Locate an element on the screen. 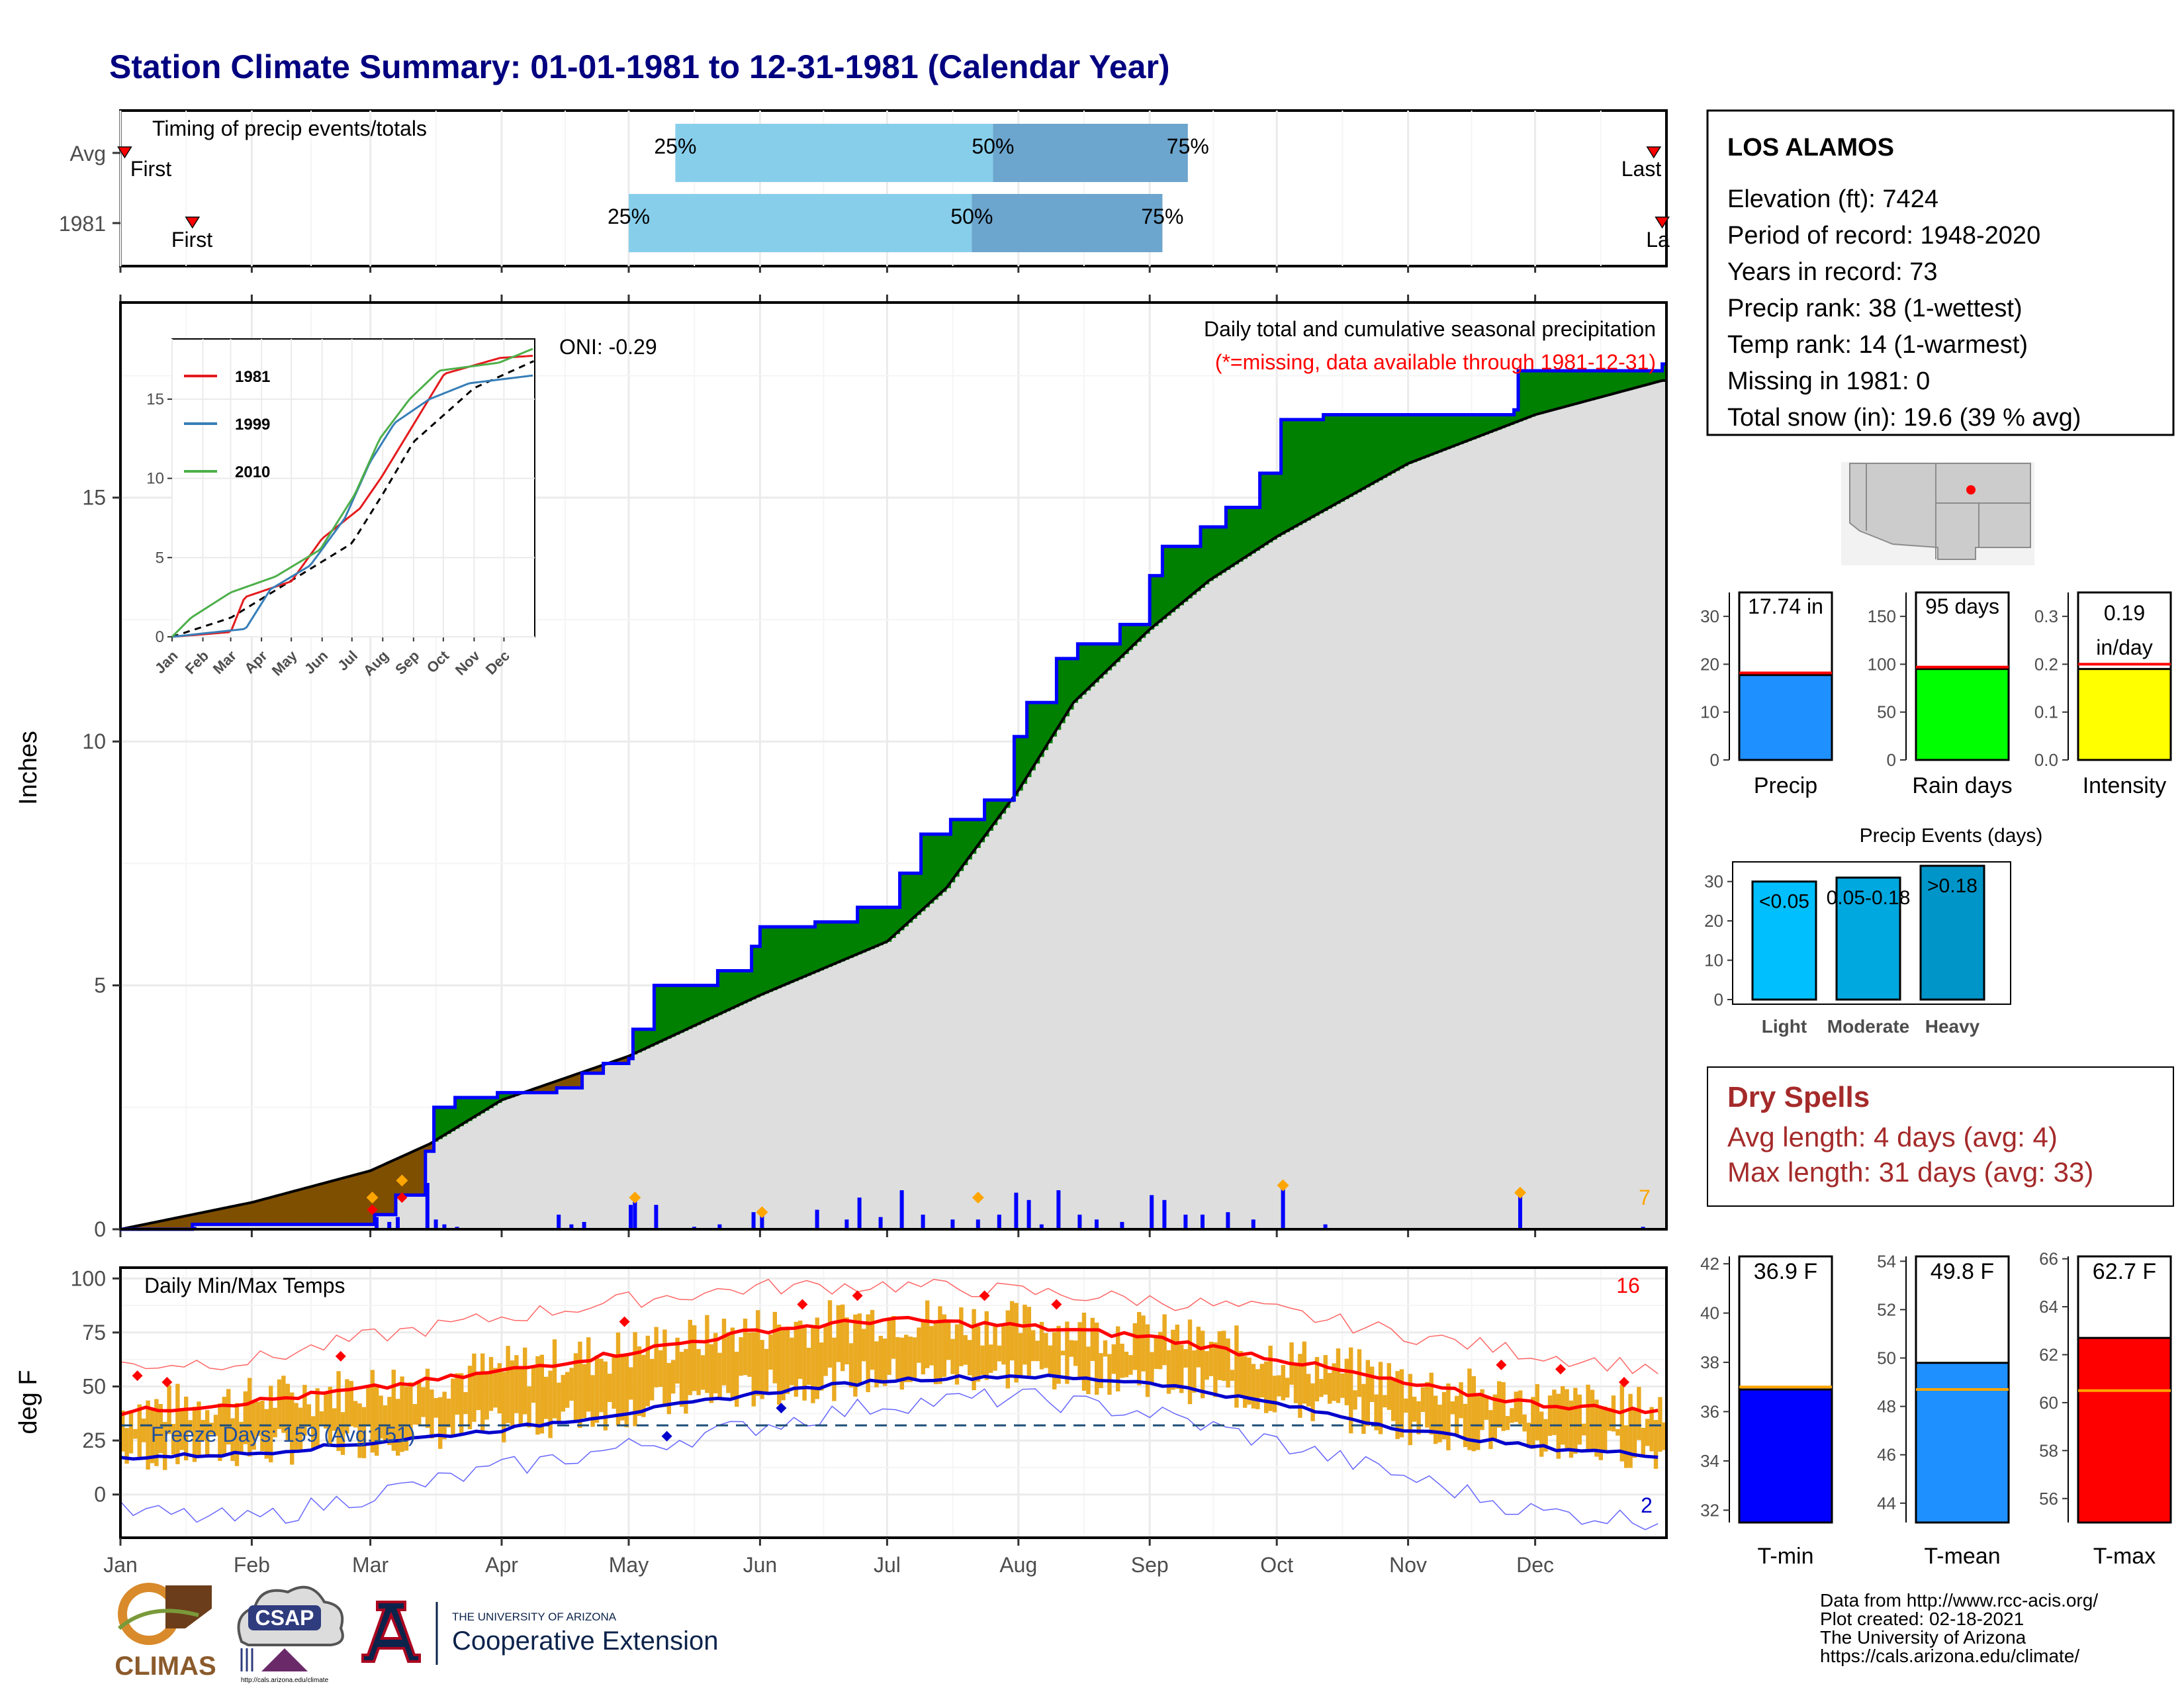  station-name: LOS ALAMOS is located at coordinates (1811, 148).